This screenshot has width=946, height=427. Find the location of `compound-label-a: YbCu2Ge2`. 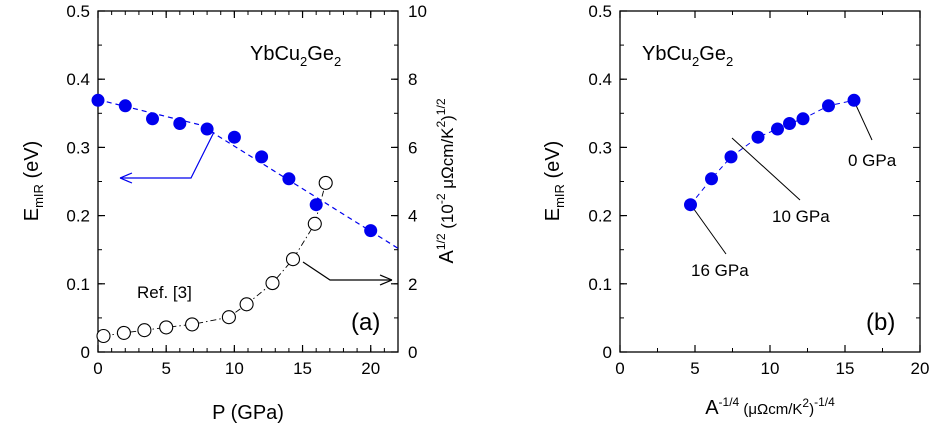

compound-label-a: YbCu2Ge2 is located at coordinates (295, 56).